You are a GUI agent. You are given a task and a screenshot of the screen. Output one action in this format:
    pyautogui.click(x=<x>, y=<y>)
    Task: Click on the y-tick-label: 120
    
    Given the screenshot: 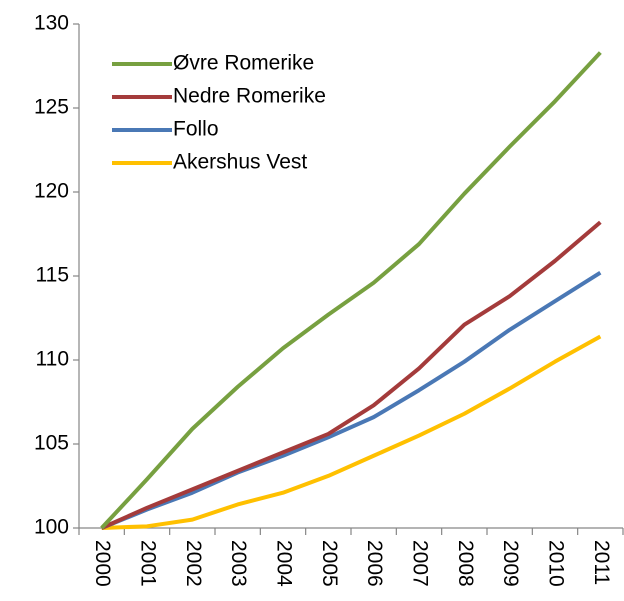 What is the action you would take?
    pyautogui.click(x=51, y=191)
    